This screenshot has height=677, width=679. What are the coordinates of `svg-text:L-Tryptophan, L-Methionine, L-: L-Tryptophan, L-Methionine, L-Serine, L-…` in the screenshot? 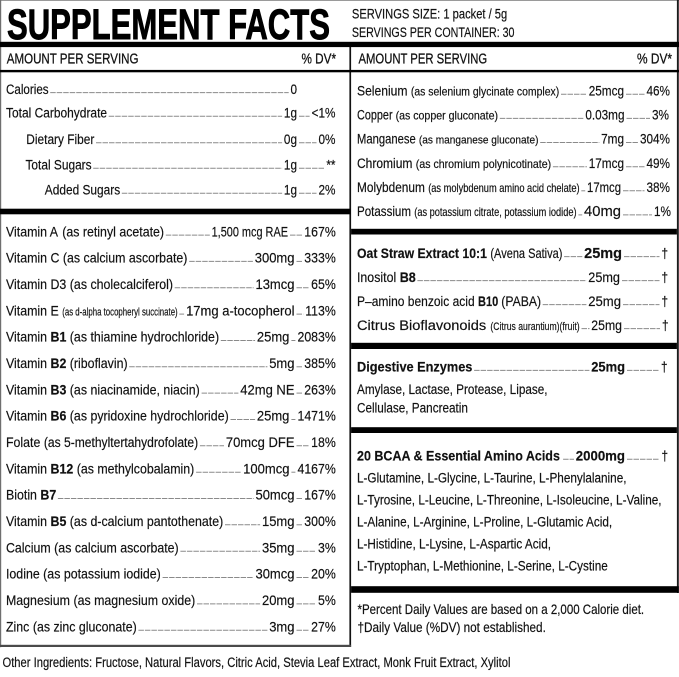 It's located at (482, 566).